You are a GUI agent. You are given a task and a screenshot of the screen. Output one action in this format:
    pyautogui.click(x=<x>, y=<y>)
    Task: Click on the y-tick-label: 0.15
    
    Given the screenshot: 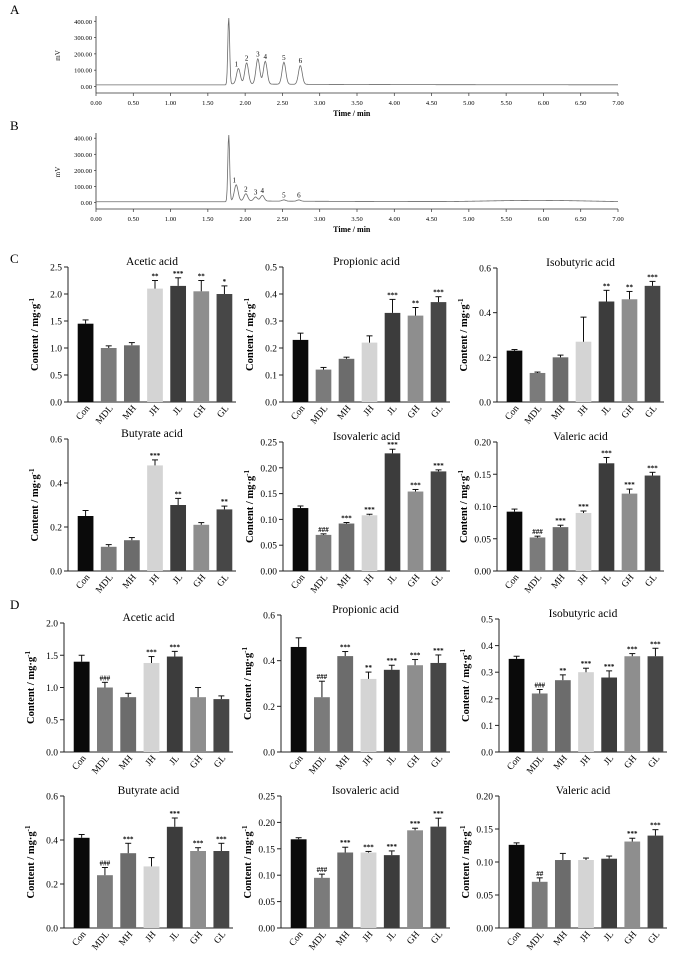 What is the action you would take?
    pyautogui.click(x=268, y=495)
    